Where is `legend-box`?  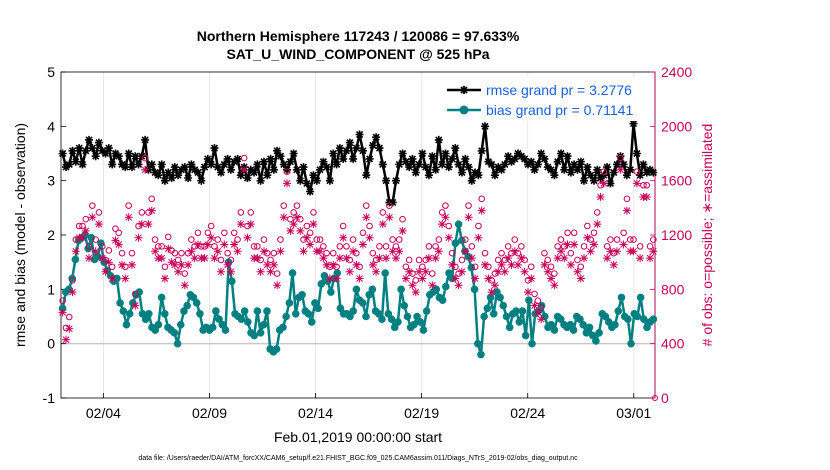
legend-box is located at coordinates (542, 99).